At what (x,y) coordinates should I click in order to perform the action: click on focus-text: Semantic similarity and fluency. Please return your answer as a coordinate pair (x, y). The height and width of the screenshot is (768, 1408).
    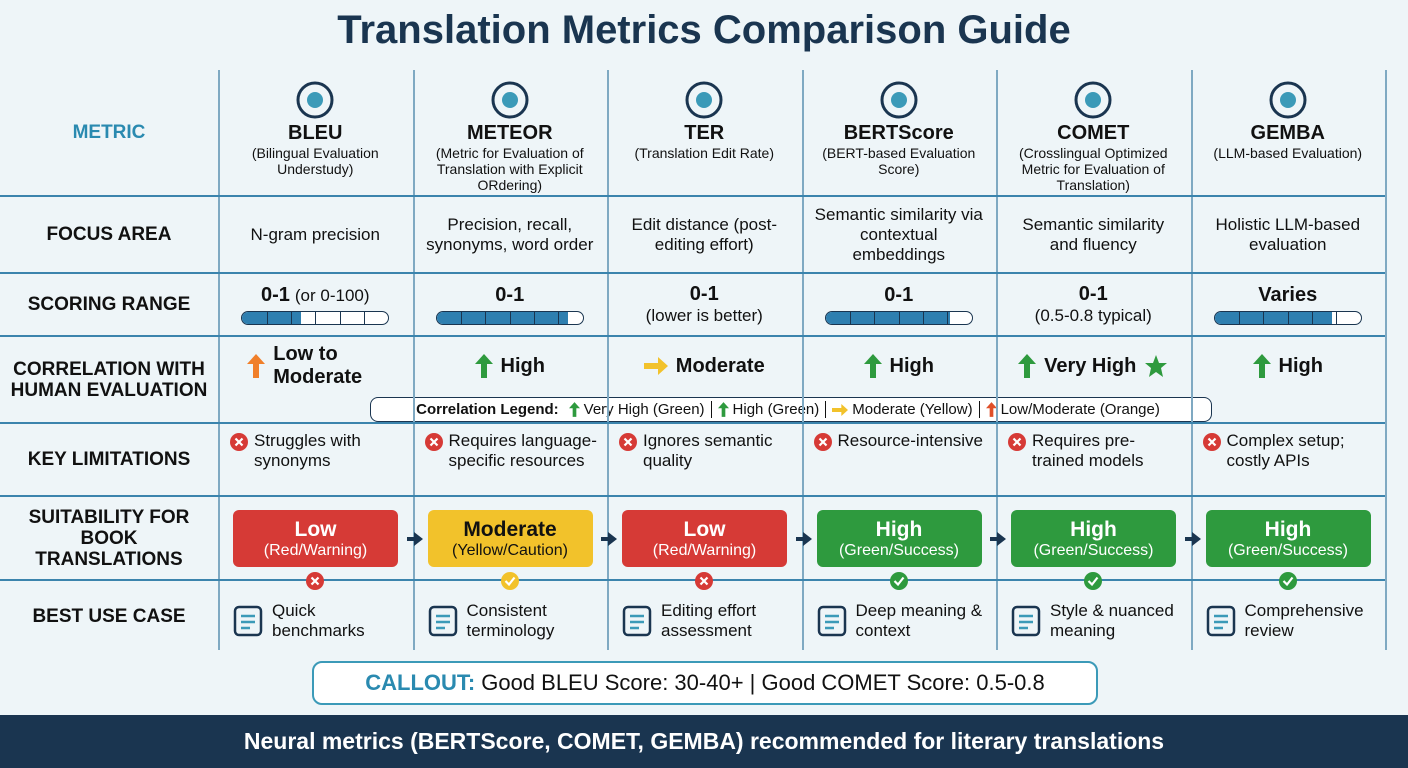
    Looking at the image, I should click on (1093, 234).